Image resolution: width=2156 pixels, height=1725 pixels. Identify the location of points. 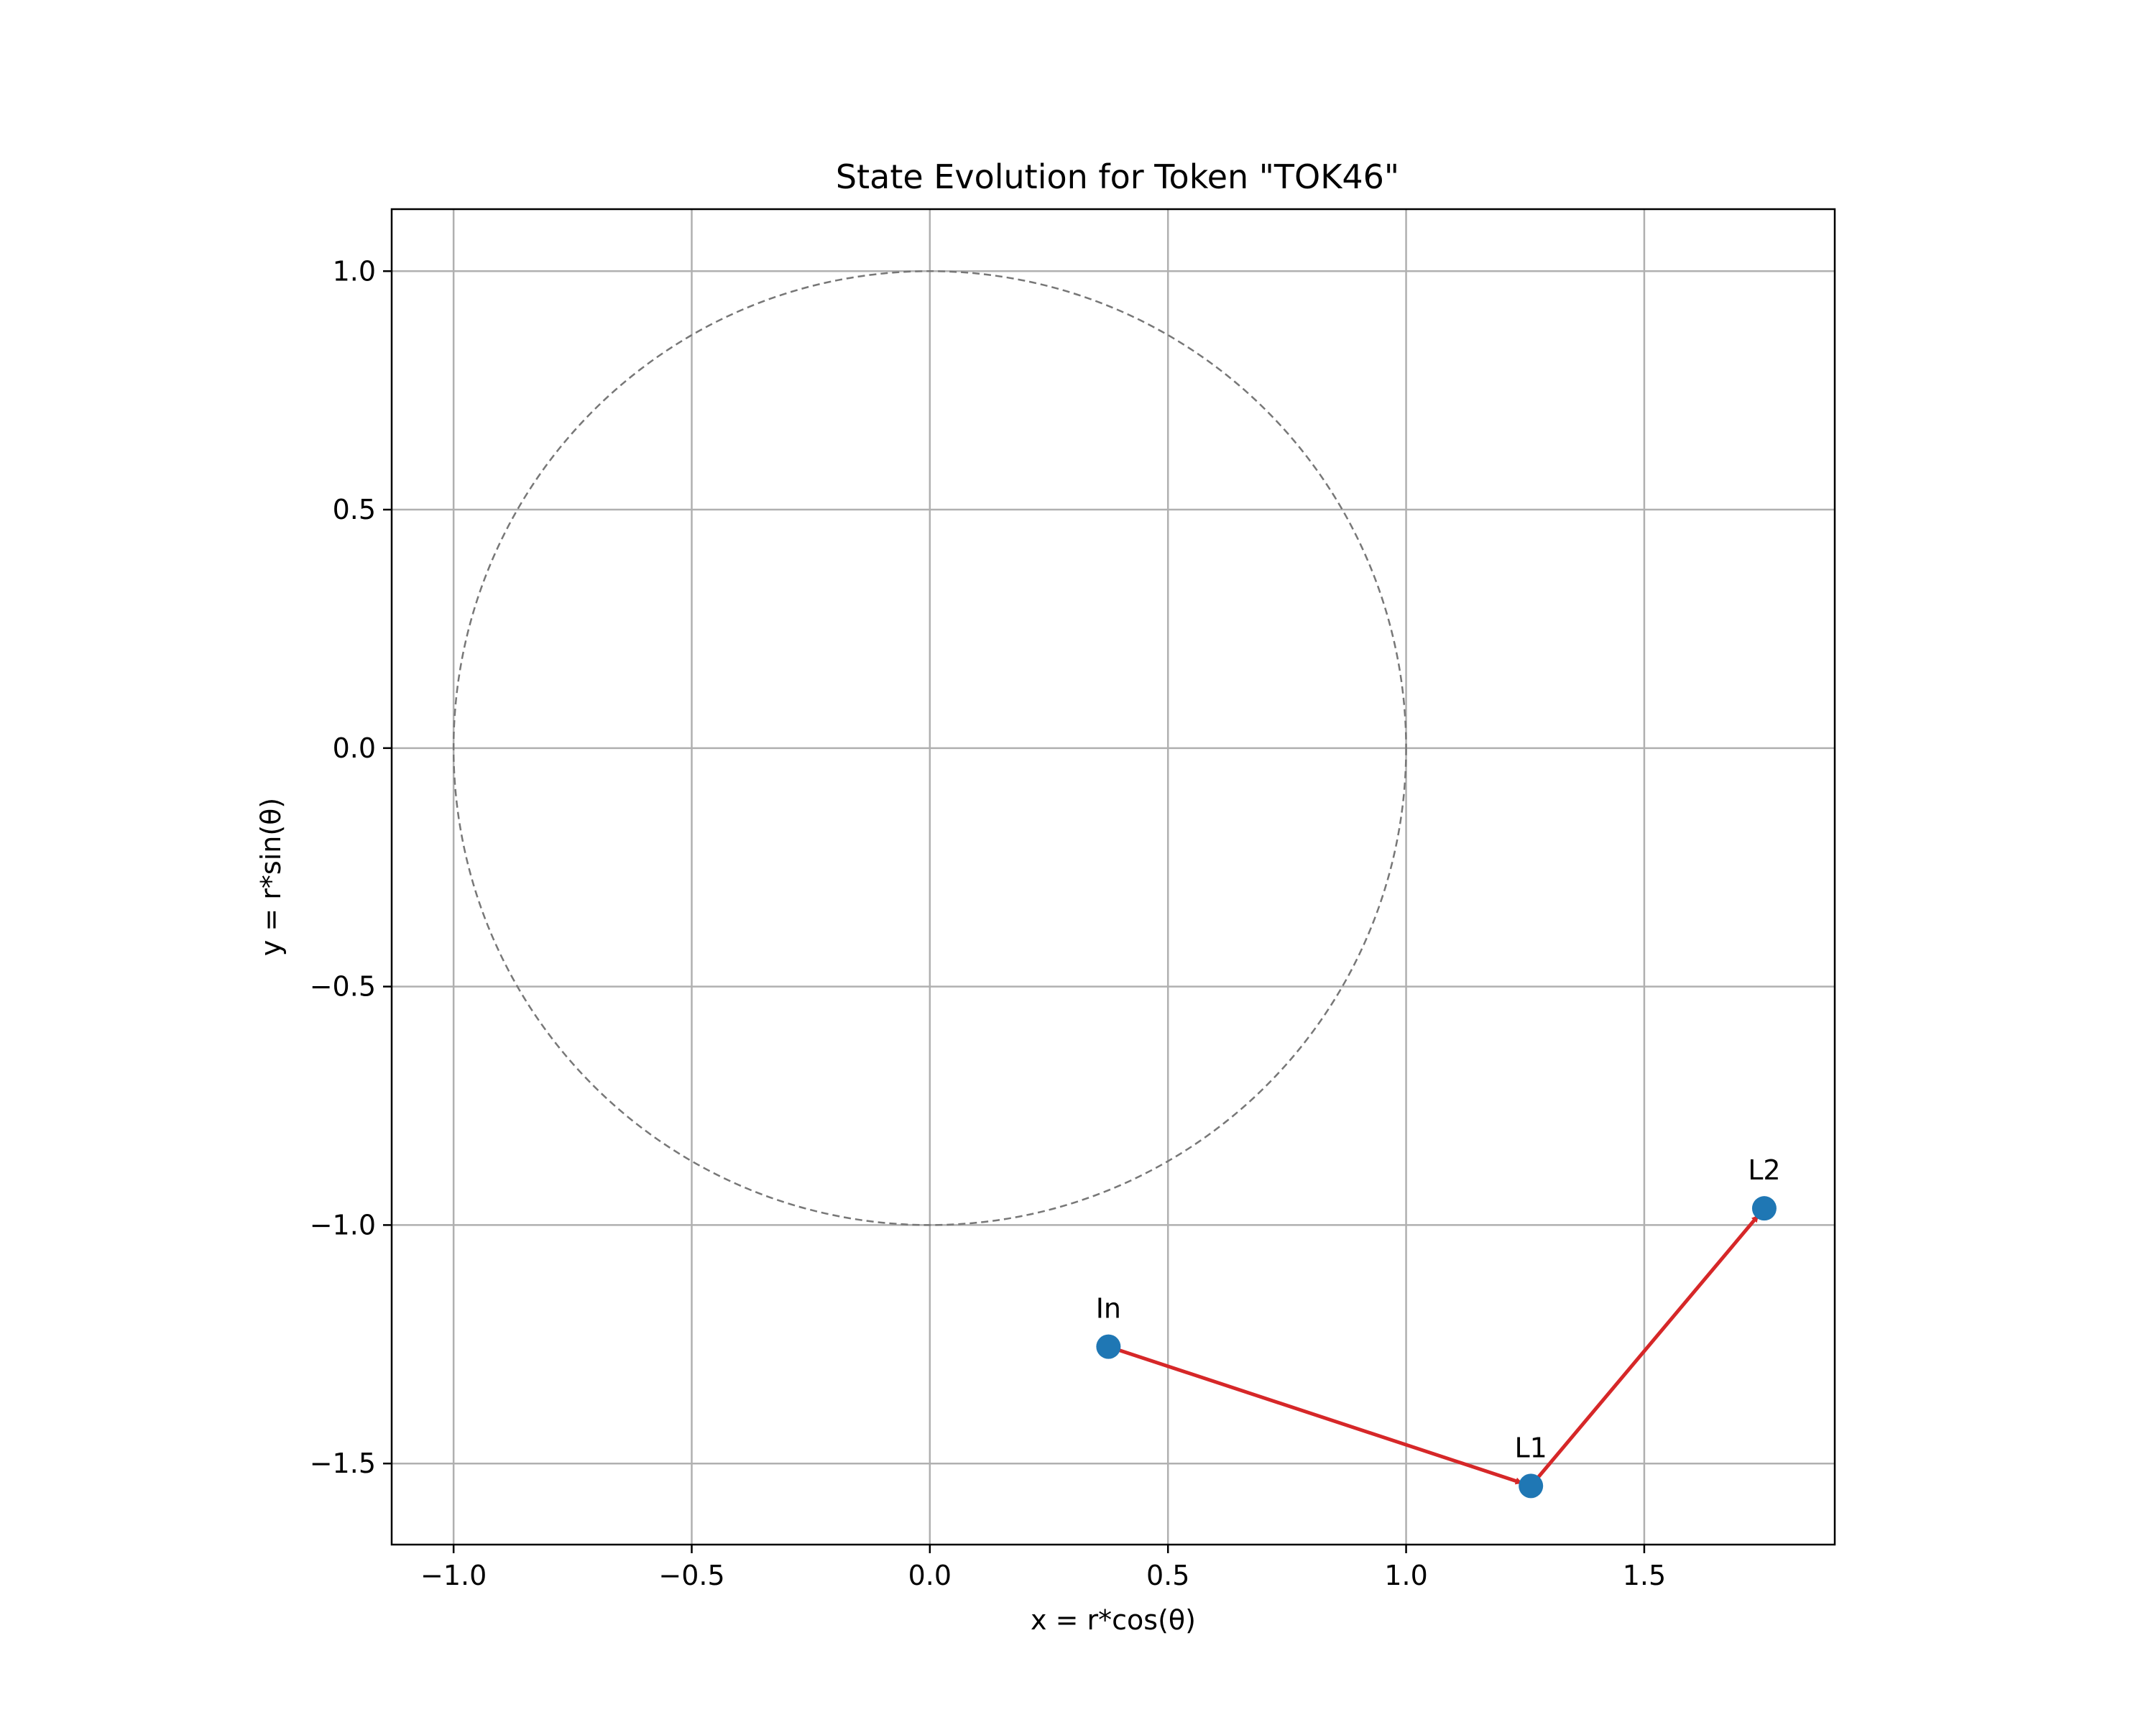
(1436, 1347).